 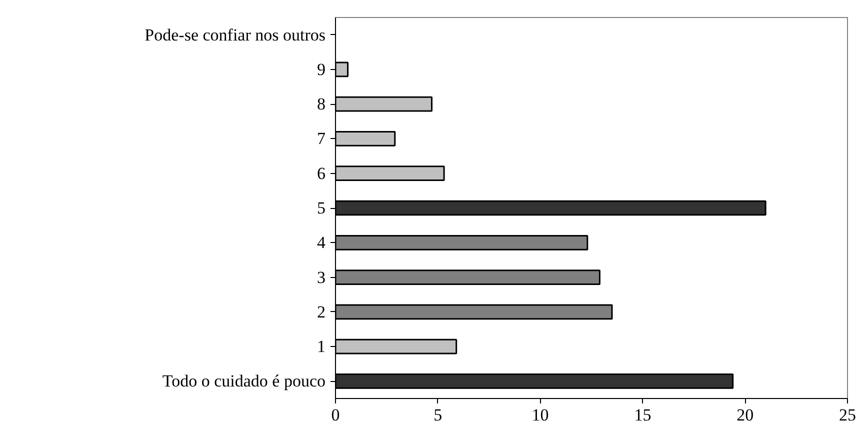 What do you see at coordinates (235, 34) in the screenshot?
I see `y-tick-label: Pode-se confiar nos outros` at bounding box center [235, 34].